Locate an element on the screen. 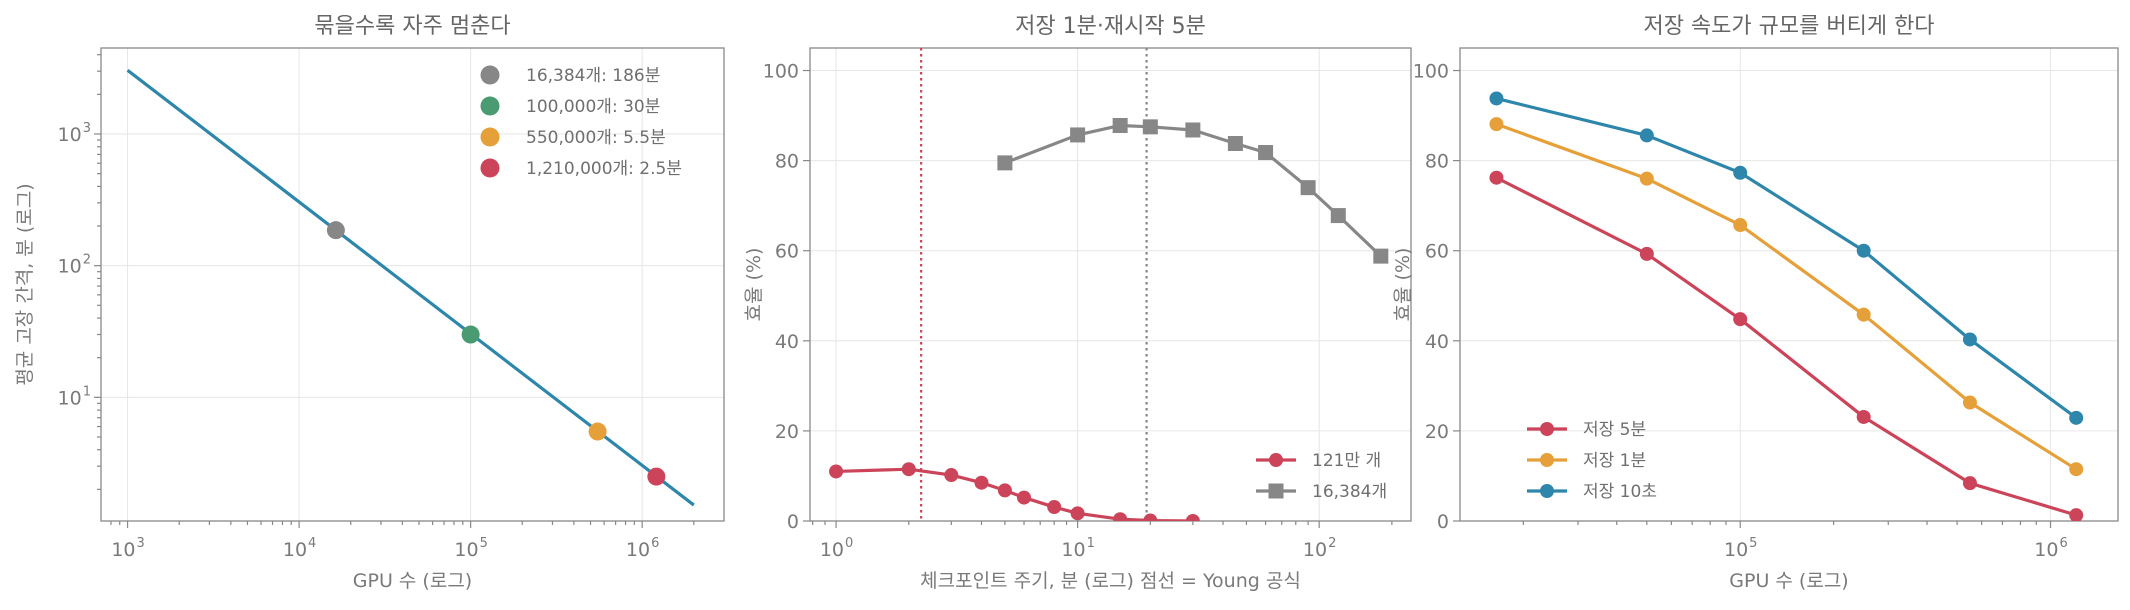 The width and height of the screenshot is (2130, 610). legend-label: 100,000개: 30분 is located at coordinates (593, 107).